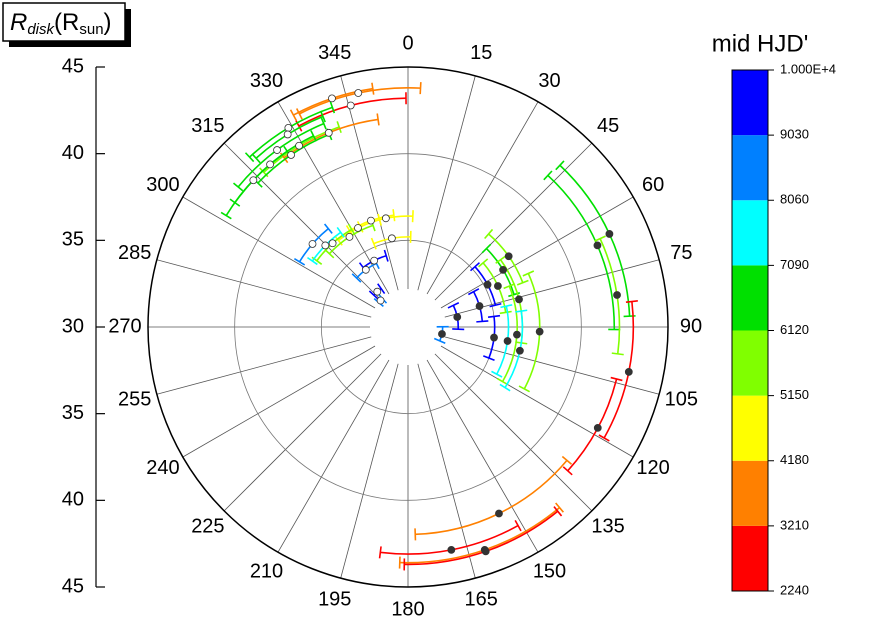 This screenshot has width=872, height=623. What do you see at coordinates (691, 326) in the screenshot?
I see `angle-tick-label: 90` at bounding box center [691, 326].